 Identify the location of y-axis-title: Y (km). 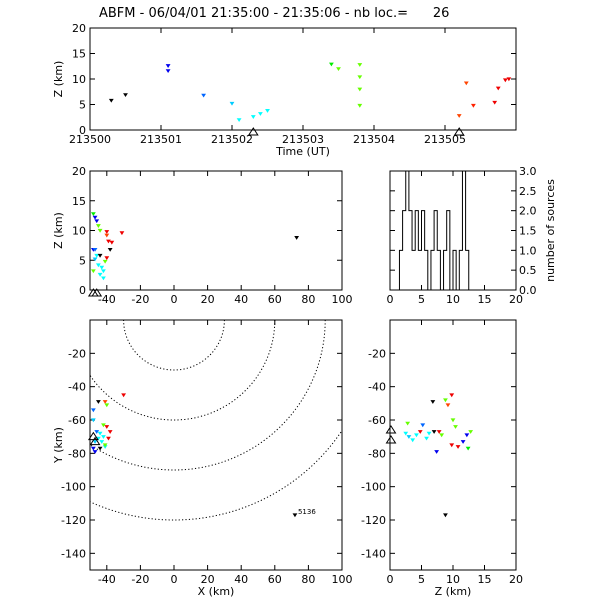
(58, 445).